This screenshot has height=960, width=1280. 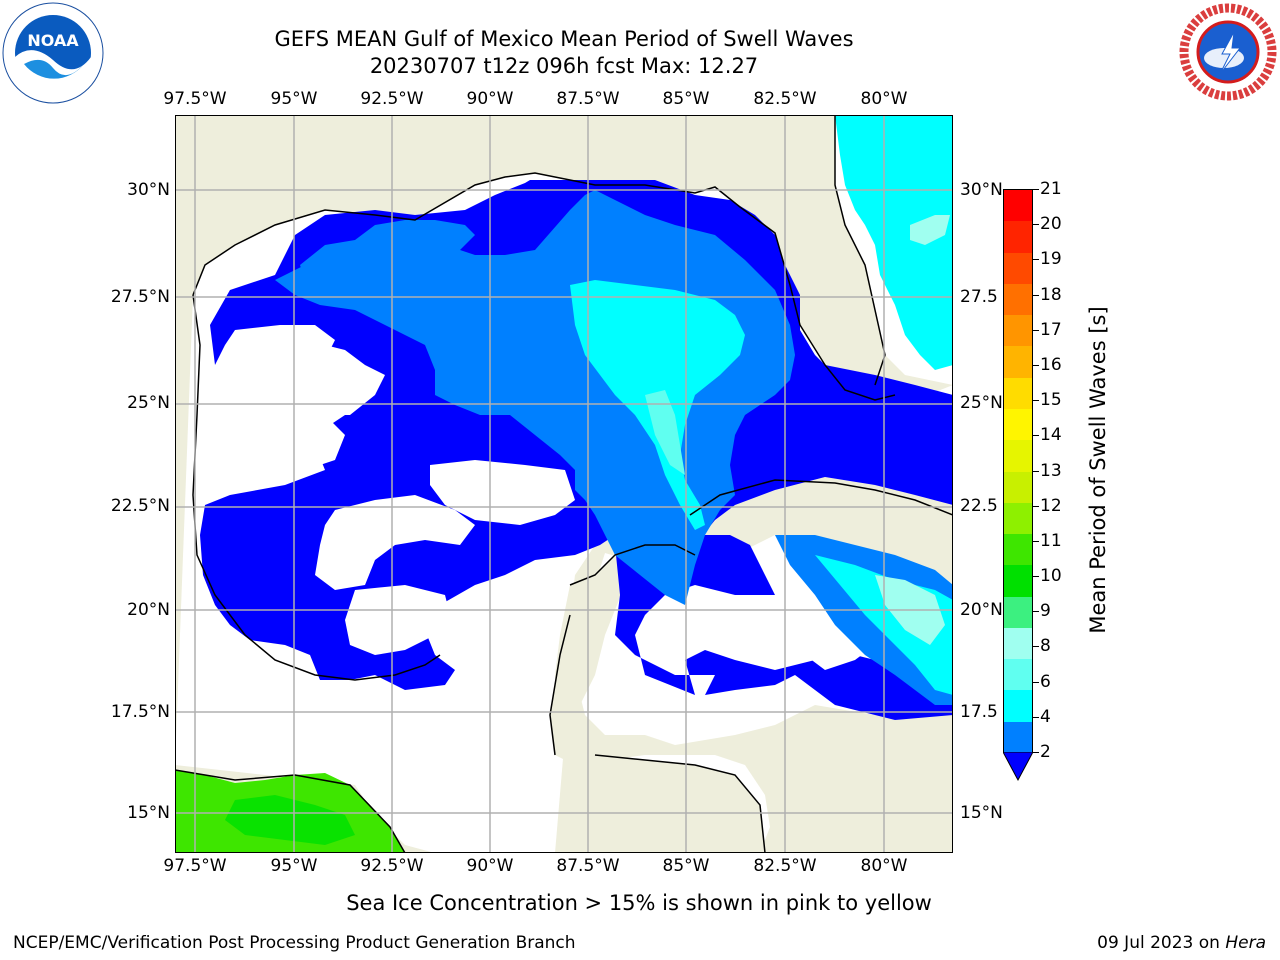 I want to click on lat-label-right: 15°N, so click(x=981, y=813).